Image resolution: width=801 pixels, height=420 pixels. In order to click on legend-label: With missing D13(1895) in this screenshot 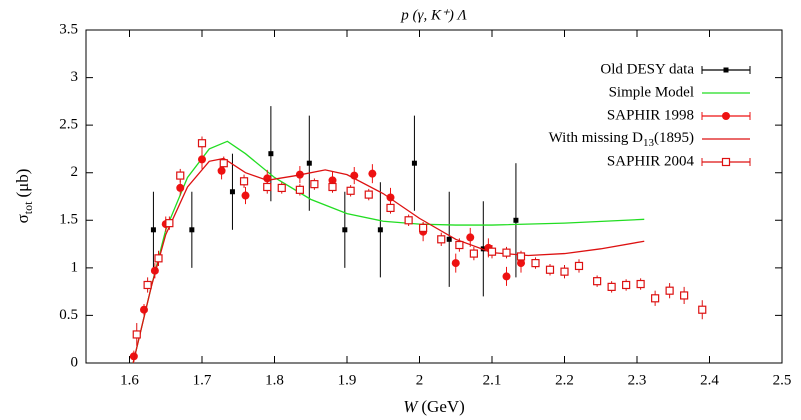, I will do `click(621, 139)`.